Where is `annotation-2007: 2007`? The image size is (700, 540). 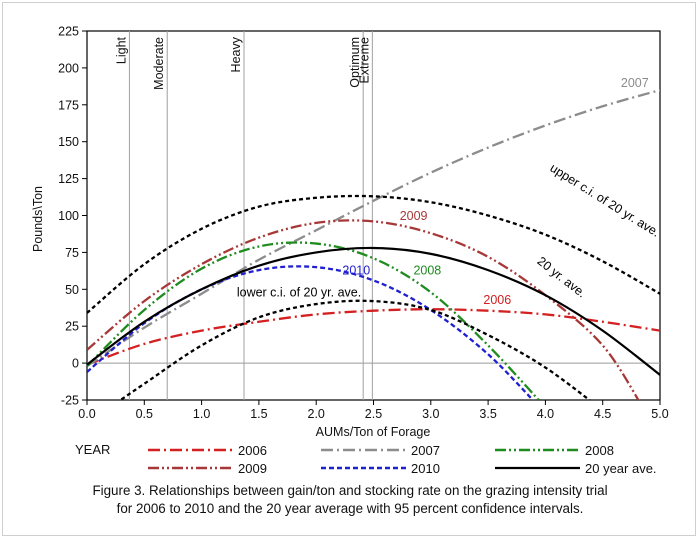
annotation-2007: 2007 is located at coordinates (635, 83).